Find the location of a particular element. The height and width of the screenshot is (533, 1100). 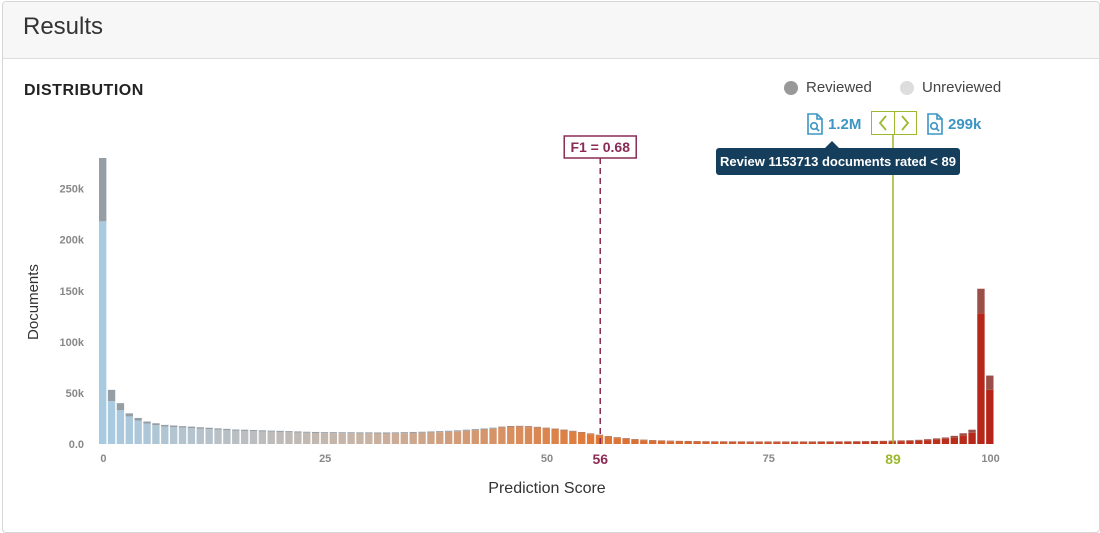

review-above-button: 299k is located at coordinates (953, 124).